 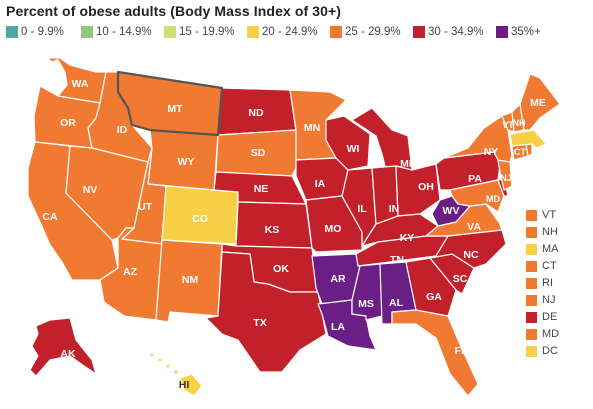 What do you see at coordinates (471, 255) in the screenshot?
I see `label-nc: NC` at bounding box center [471, 255].